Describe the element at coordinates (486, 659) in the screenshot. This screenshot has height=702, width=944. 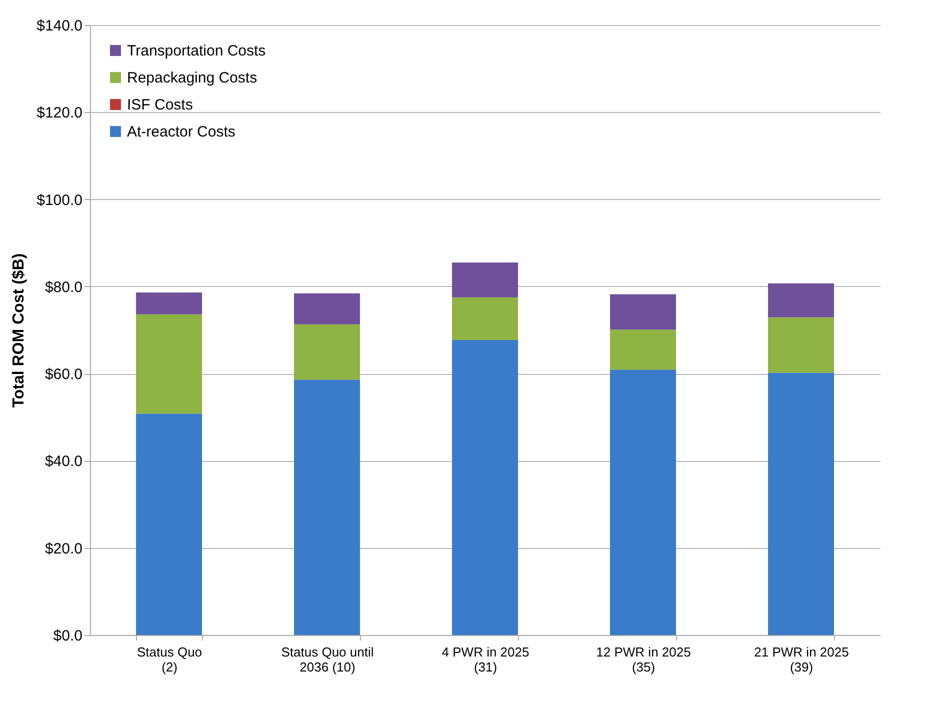
I see `x-tick-label: 4 PWR in 2025 (31)` at that location.